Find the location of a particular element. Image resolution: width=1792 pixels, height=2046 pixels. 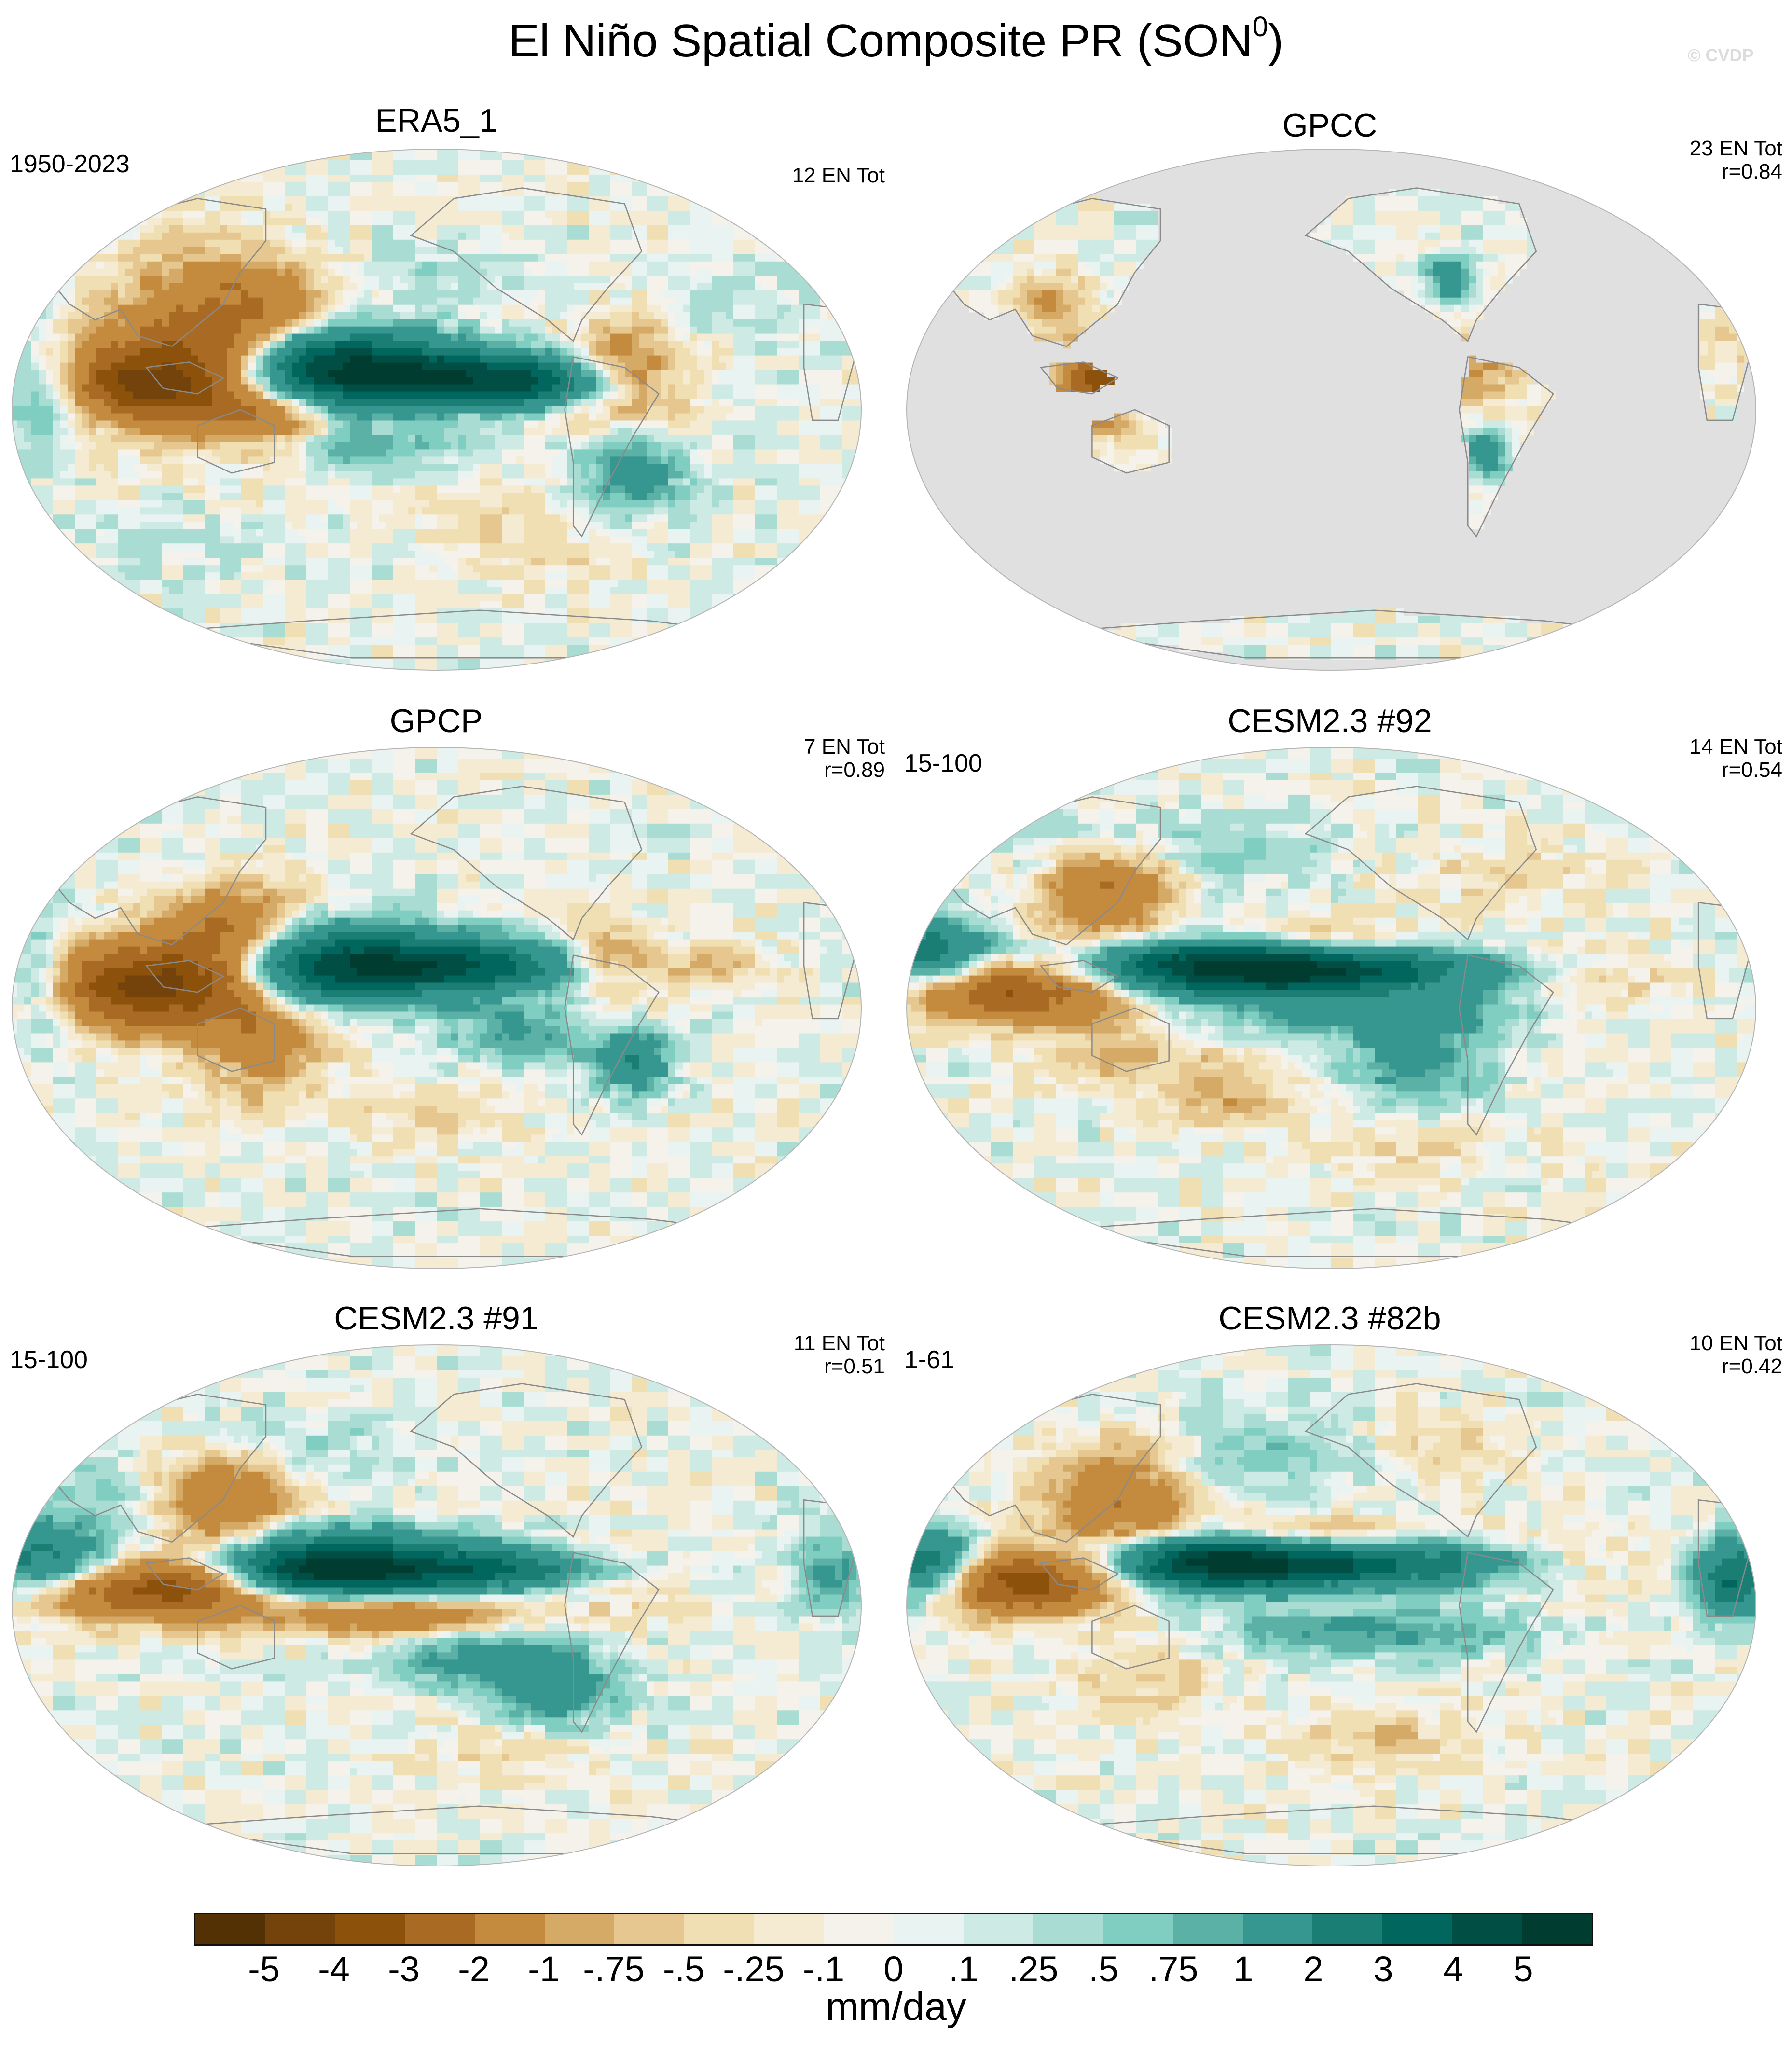

panel-3-map is located at coordinates (437, 1008).